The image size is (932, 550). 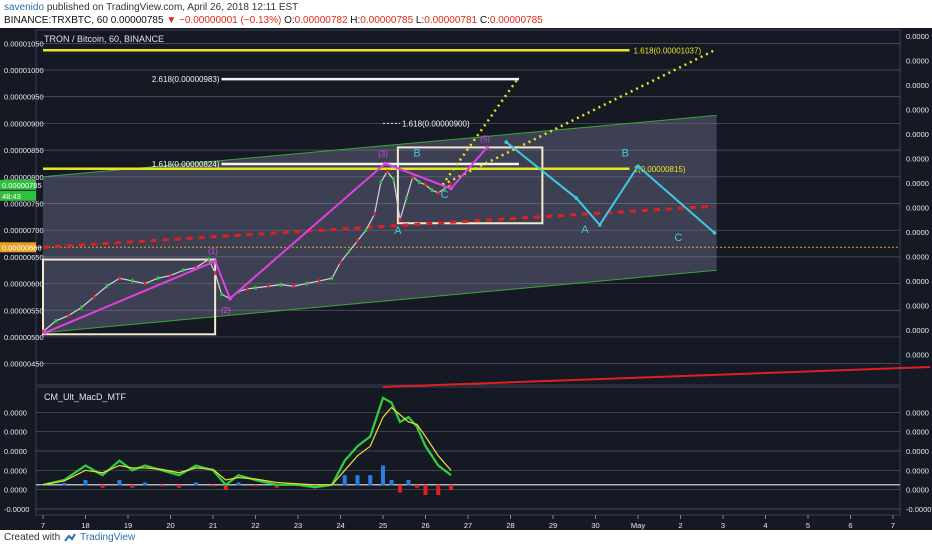 What do you see at coordinates (24, 230) in the screenshot?
I see `y-tick-label: 0.00000700` at bounding box center [24, 230].